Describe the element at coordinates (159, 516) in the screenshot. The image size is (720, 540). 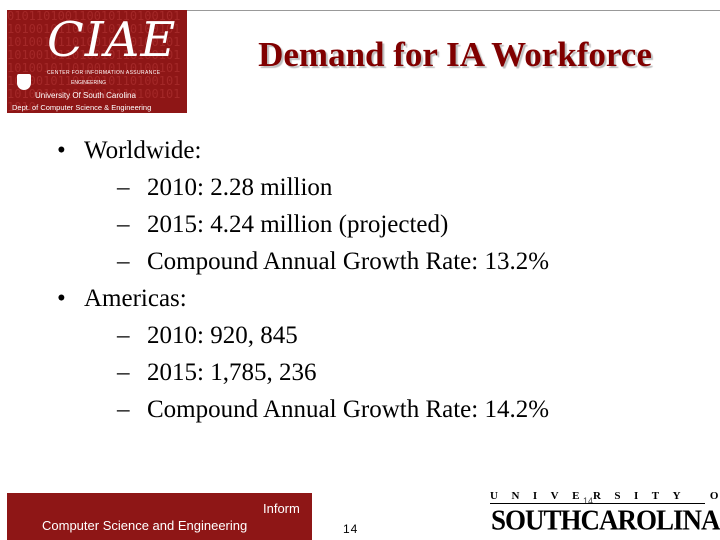
I see `footer-band` at that location.